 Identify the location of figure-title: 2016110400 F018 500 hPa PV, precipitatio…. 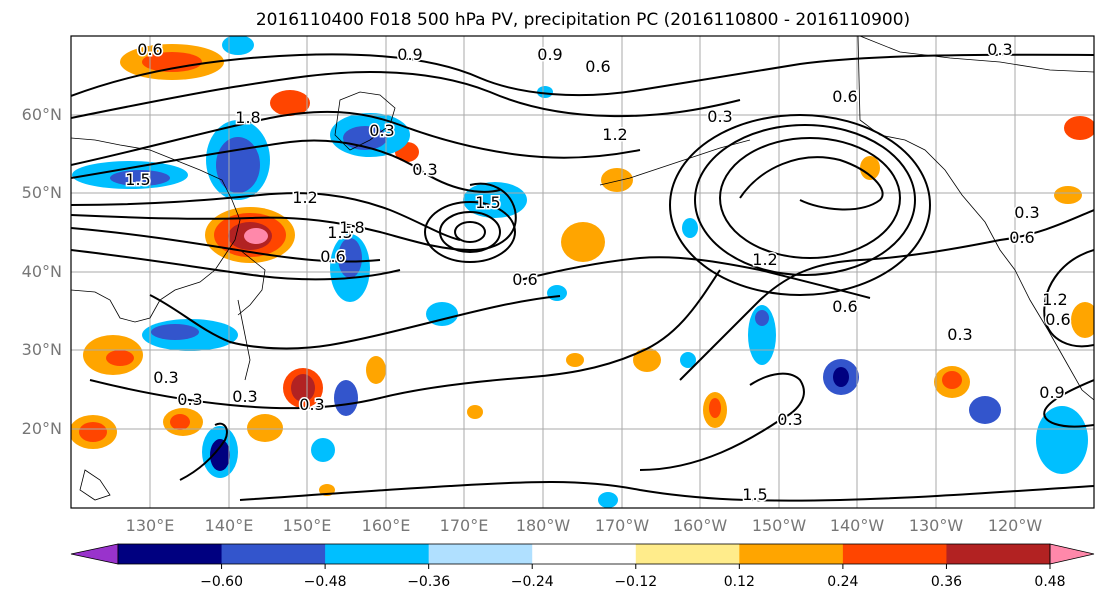
(583, 20).